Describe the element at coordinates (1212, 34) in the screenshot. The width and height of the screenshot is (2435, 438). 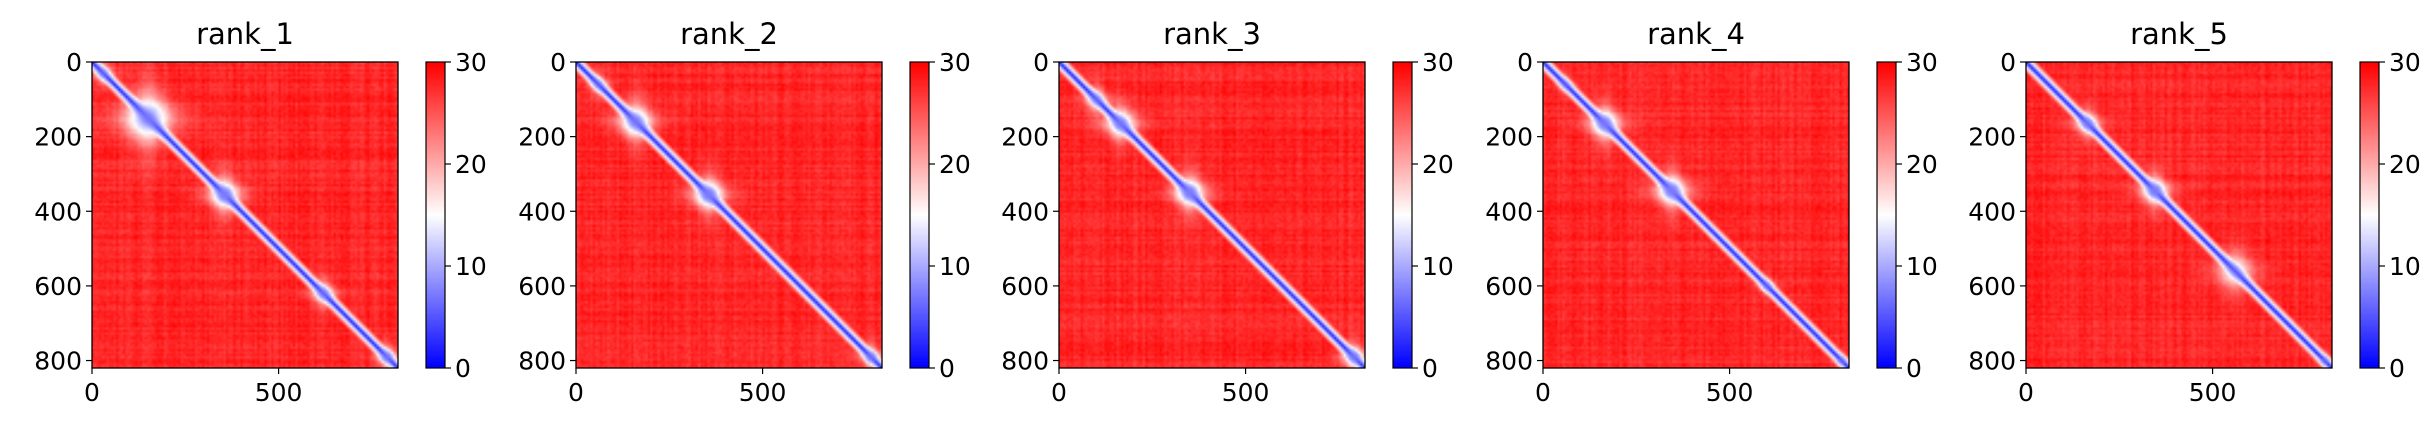
I see `panel-title: rank_3` at that location.